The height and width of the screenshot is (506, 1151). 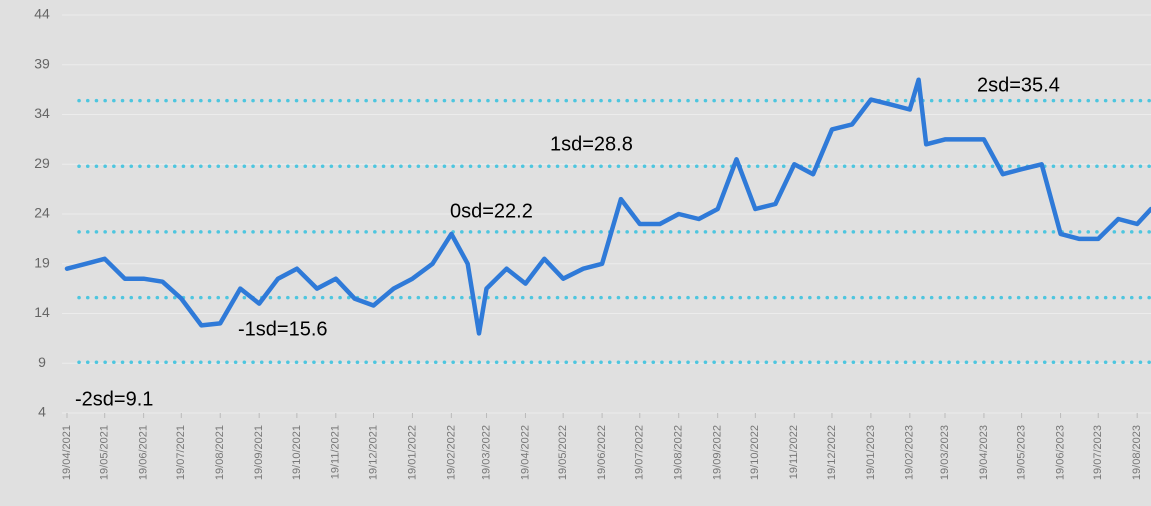 What do you see at coordinates (181, 452) in the screenshot?
I see `x-tick-label: 19/07/2021` at bounding box center [181, 452].